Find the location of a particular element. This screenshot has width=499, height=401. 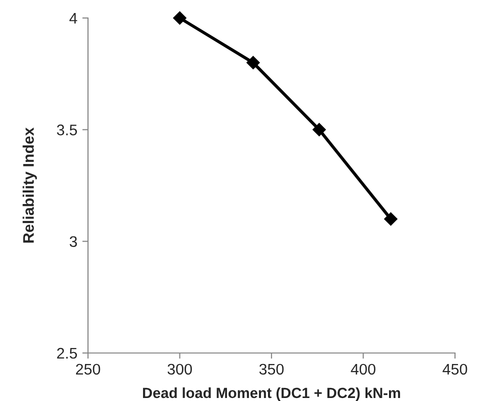

x-tick-label: 450 is located at coordinates (455, 369).